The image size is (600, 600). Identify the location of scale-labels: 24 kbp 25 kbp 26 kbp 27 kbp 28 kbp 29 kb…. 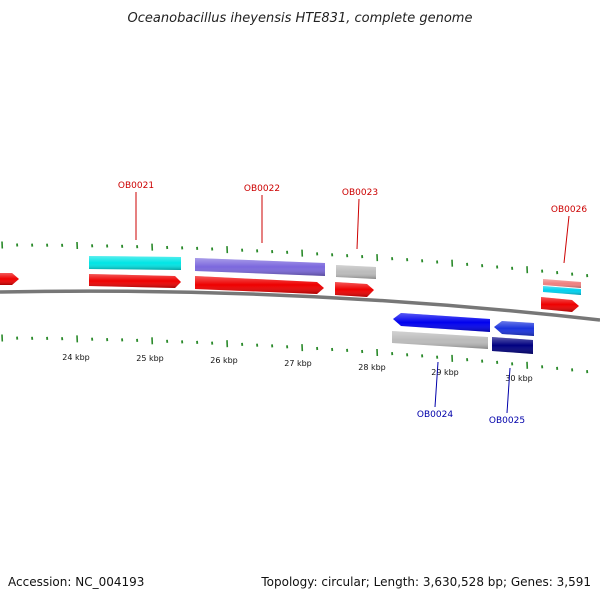
(297, 368).